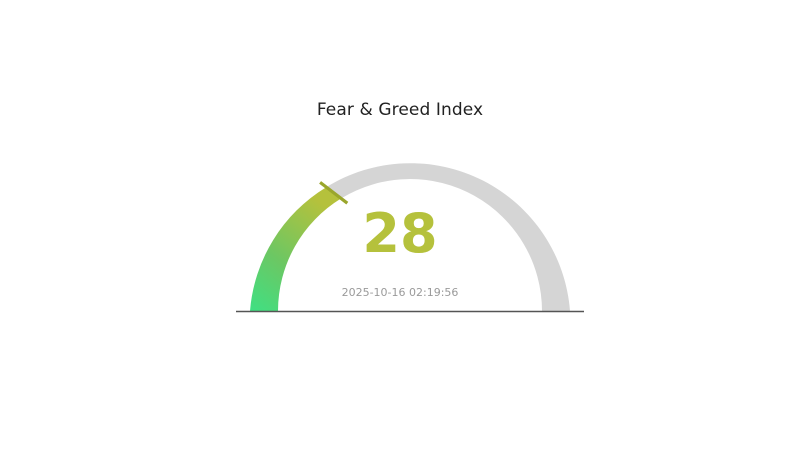 Image resolution: width=800 pixels, height=450 pixels. I want to click on gauge-value-arc, so click(296, 249).